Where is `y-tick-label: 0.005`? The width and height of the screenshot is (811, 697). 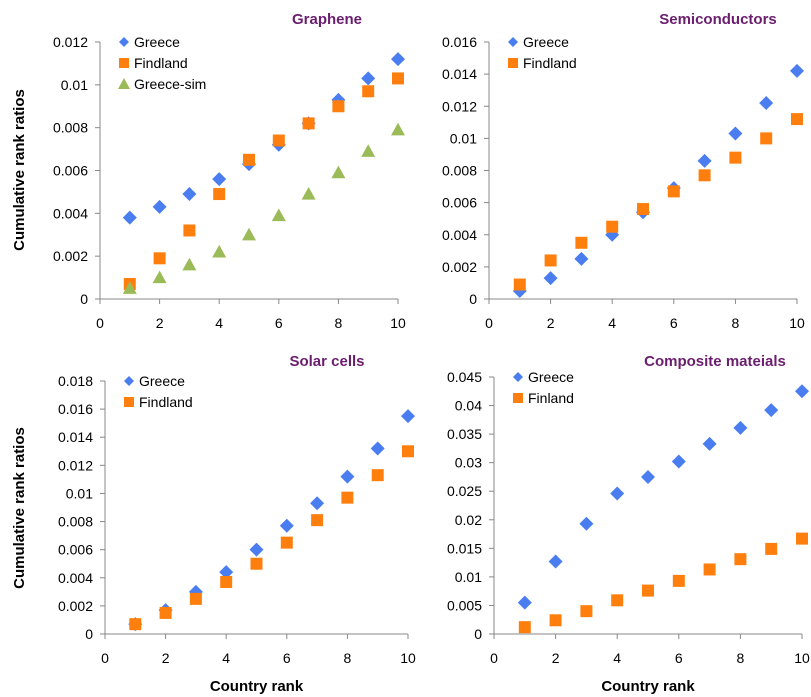
y-tick-label: 0.005 is located at coordinates (464, 605).